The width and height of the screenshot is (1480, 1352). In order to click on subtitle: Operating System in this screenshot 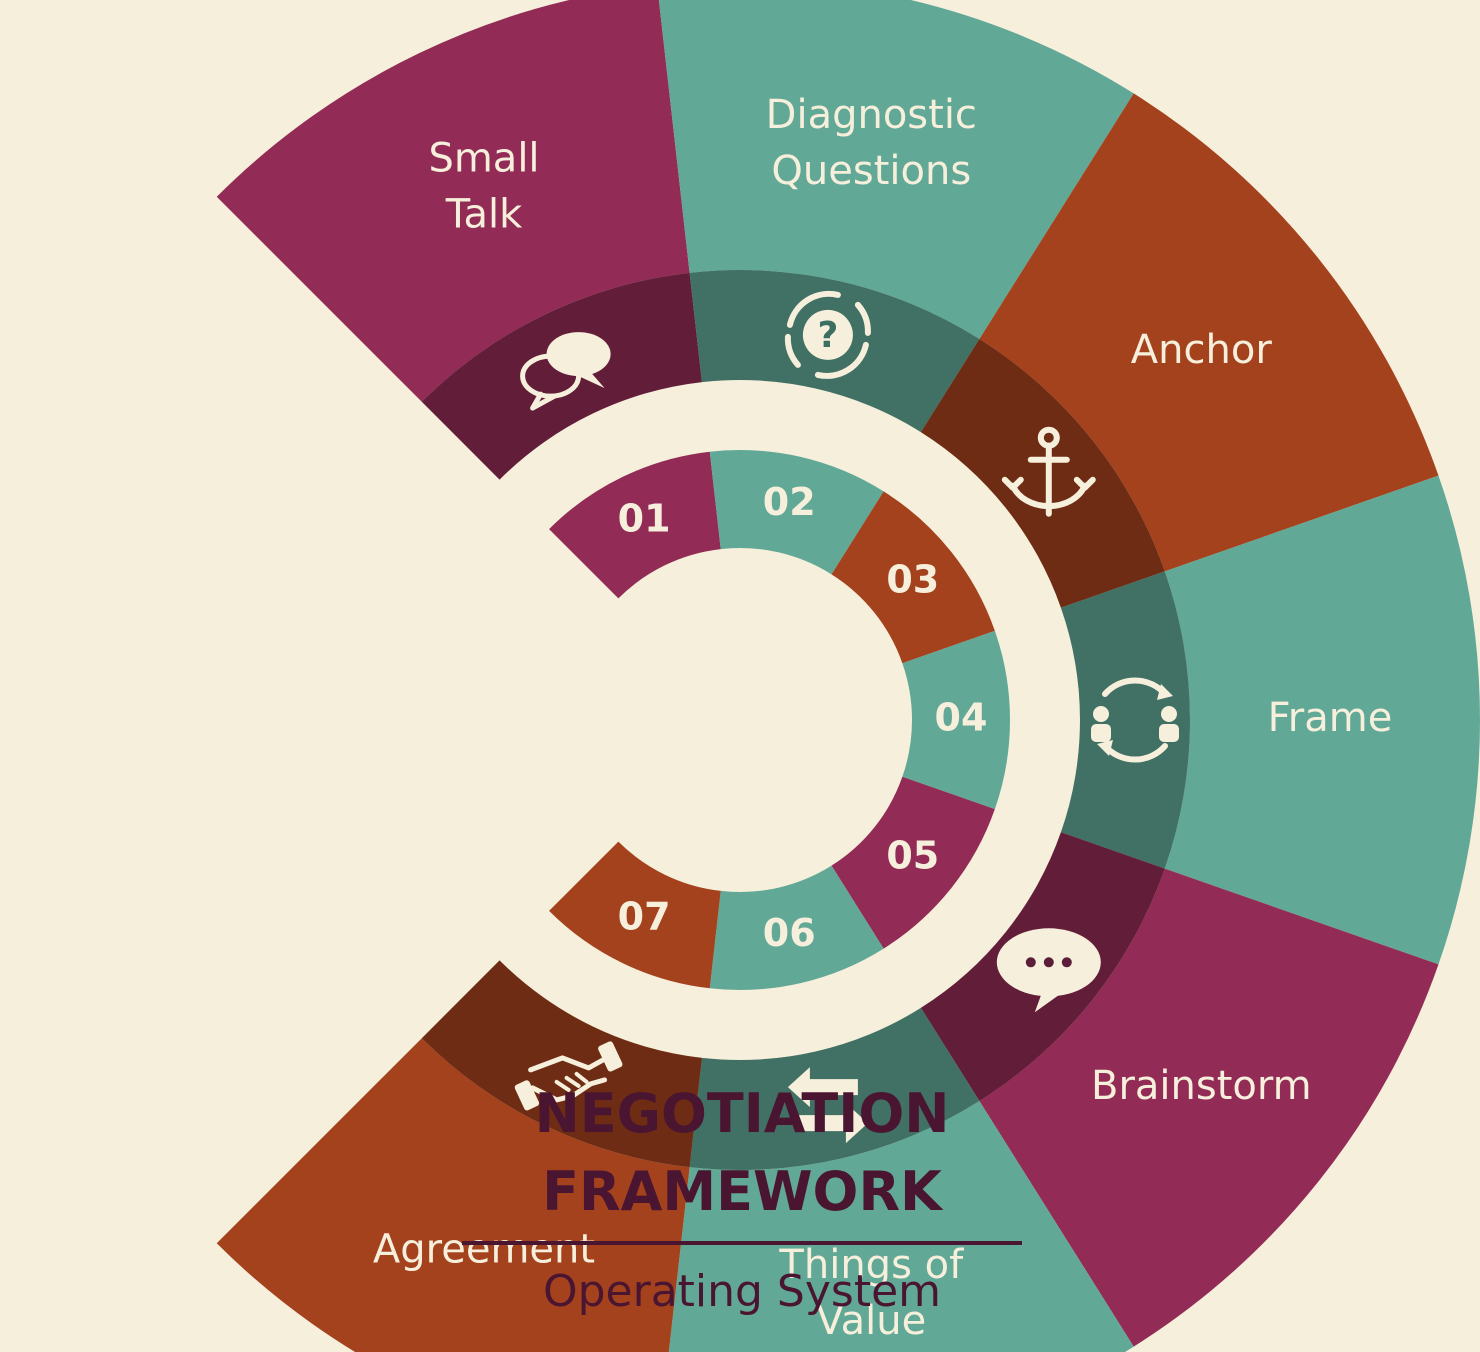, I will do `click(742, 1291)`.